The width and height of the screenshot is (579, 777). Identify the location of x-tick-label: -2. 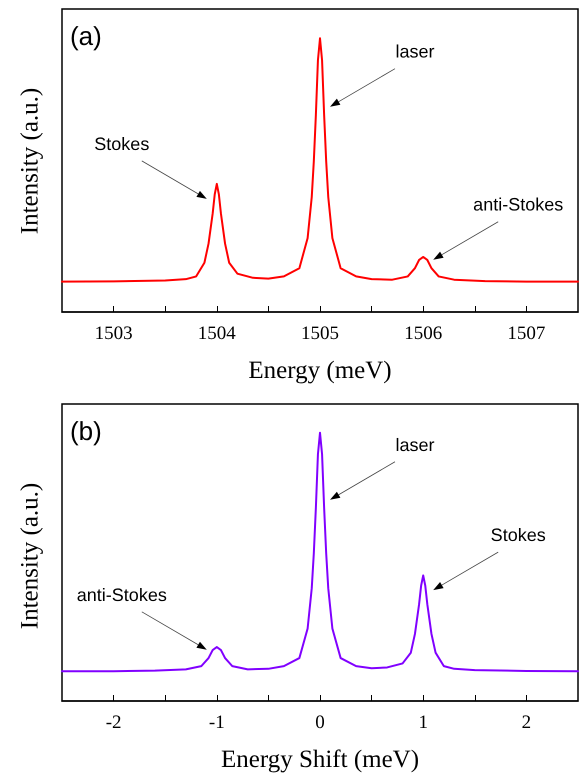
(114, 722).